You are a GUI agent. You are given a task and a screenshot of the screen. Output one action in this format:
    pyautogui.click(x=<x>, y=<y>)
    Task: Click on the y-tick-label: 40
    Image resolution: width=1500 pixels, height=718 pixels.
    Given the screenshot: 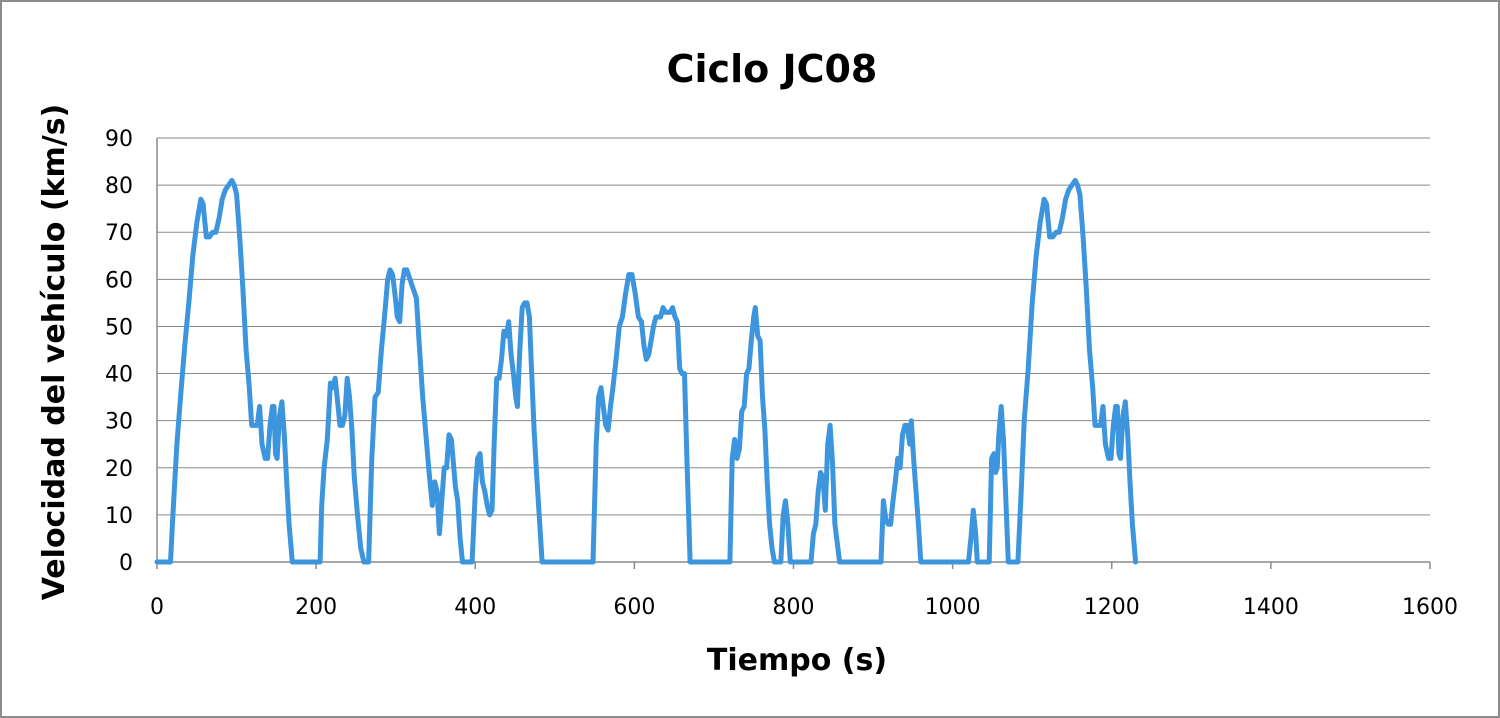 What is the action you would take?
    pyautogui.click(x=119, y=375)
    